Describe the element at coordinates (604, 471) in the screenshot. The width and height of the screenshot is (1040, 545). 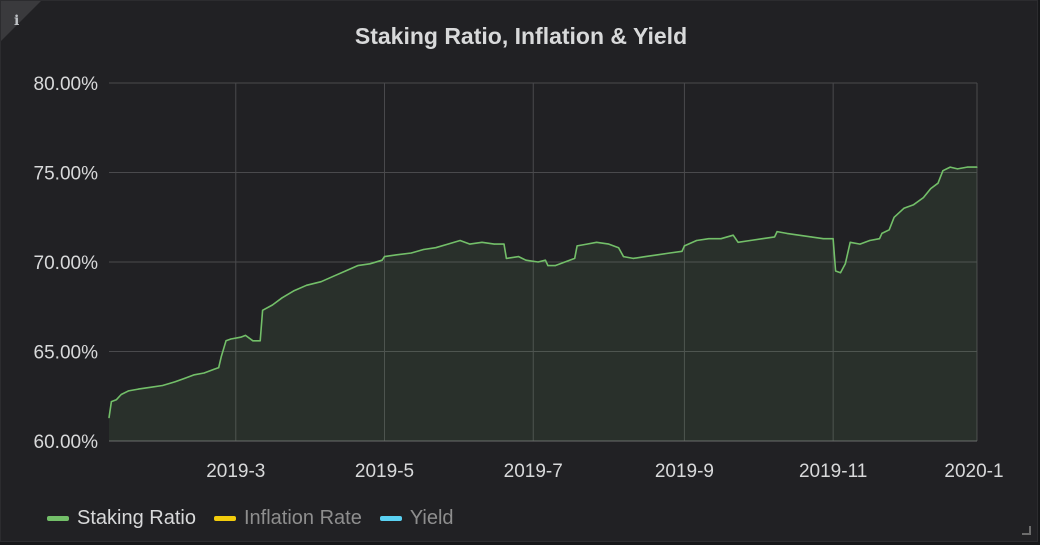
I see `x-axis: 2019-3 2019-5 2019-7 2019-9 2019-11 2020-1` at that location.